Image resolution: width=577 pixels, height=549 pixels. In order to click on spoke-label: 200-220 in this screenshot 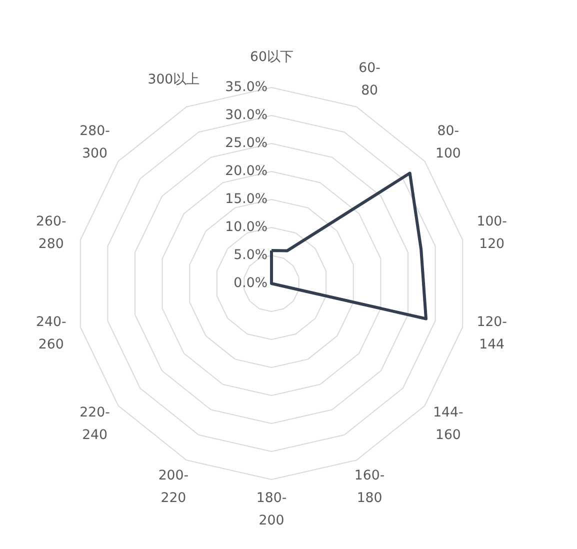, I will do `click(173, 487)`.